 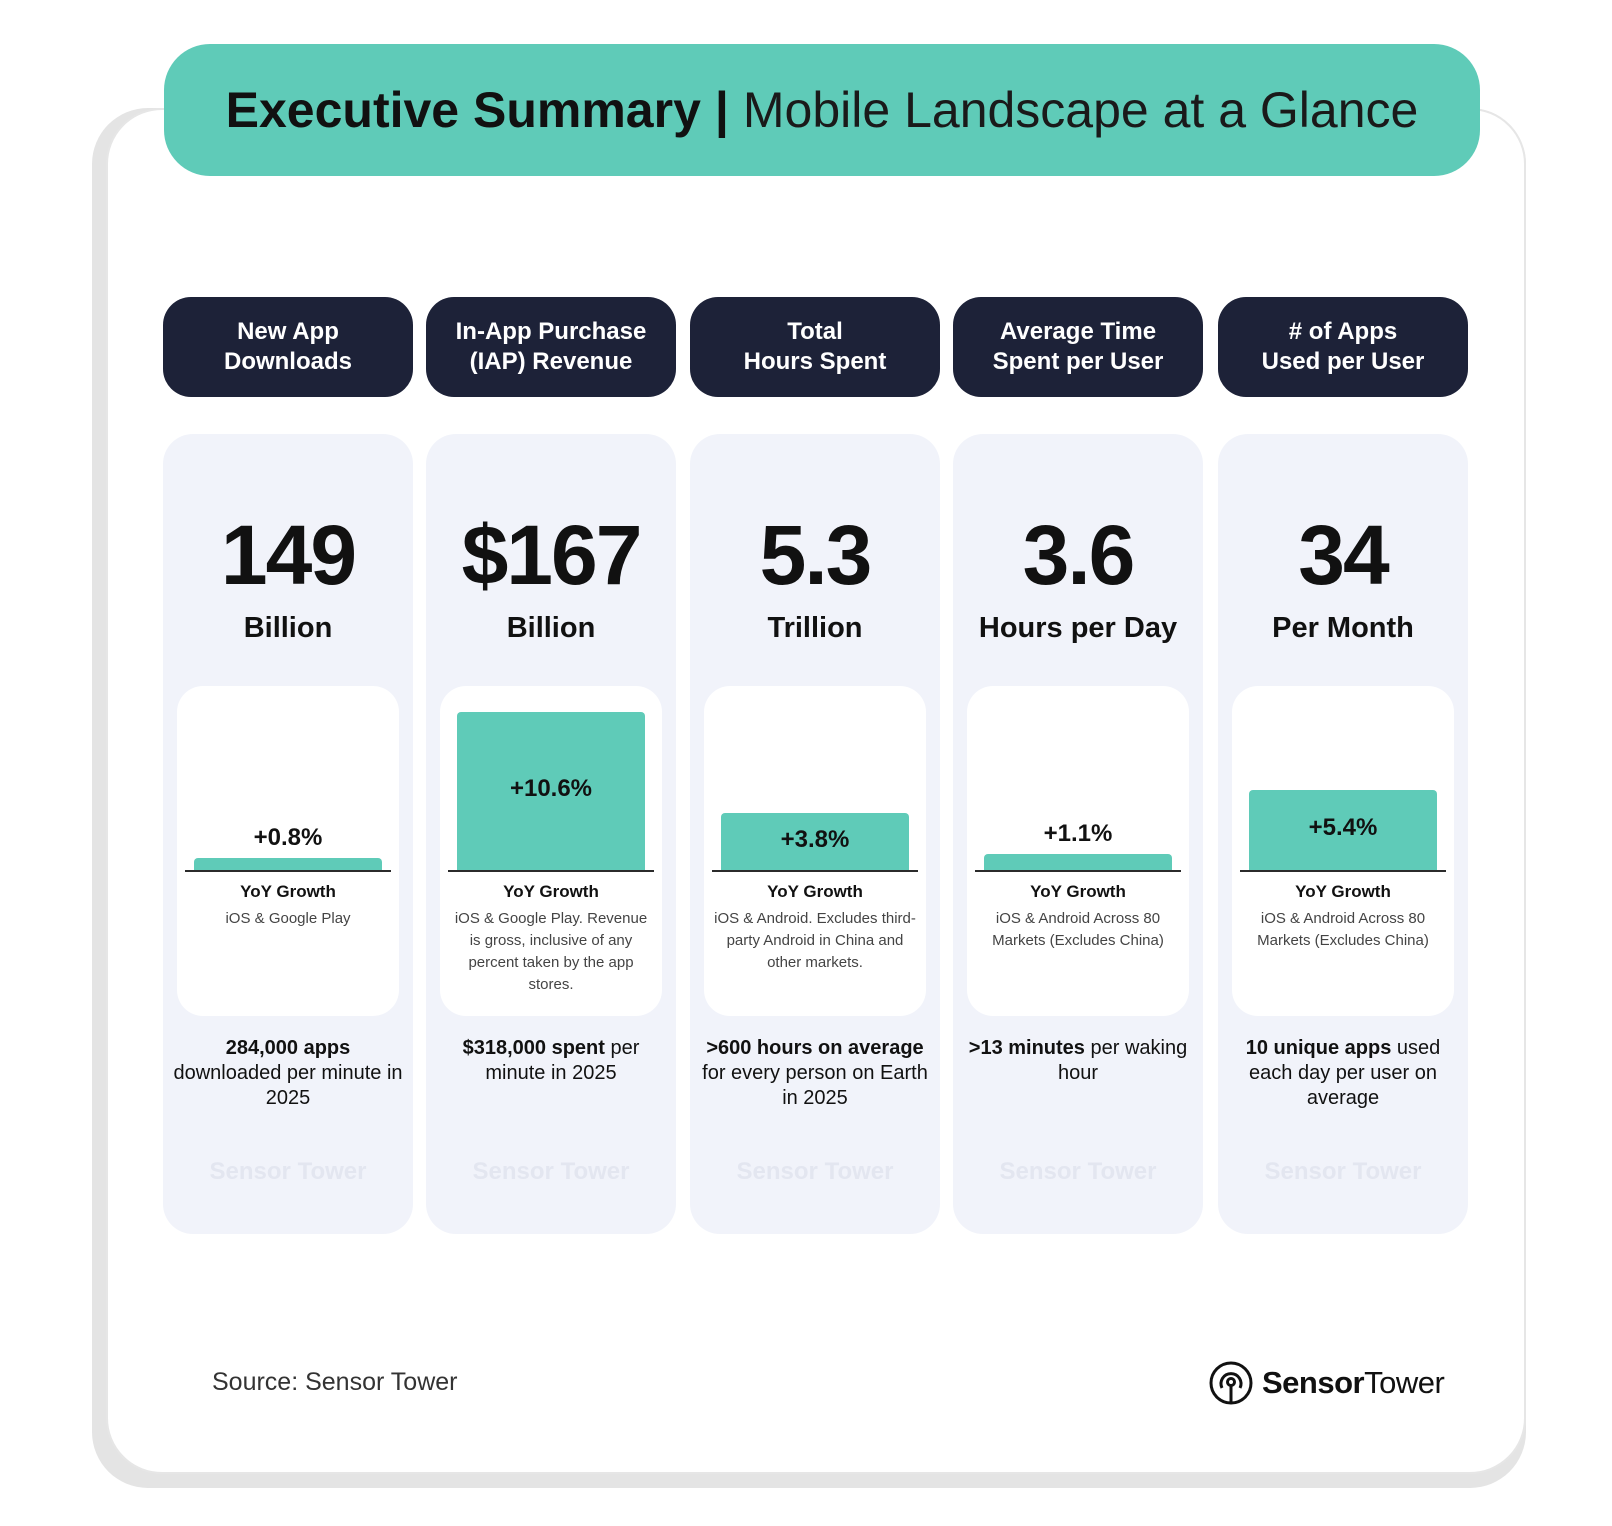 What do you see at coordinates (1404, 1382) in the screenshot?
I see `brand-name-regular: Tower` at bounding box center [1404, 1382].